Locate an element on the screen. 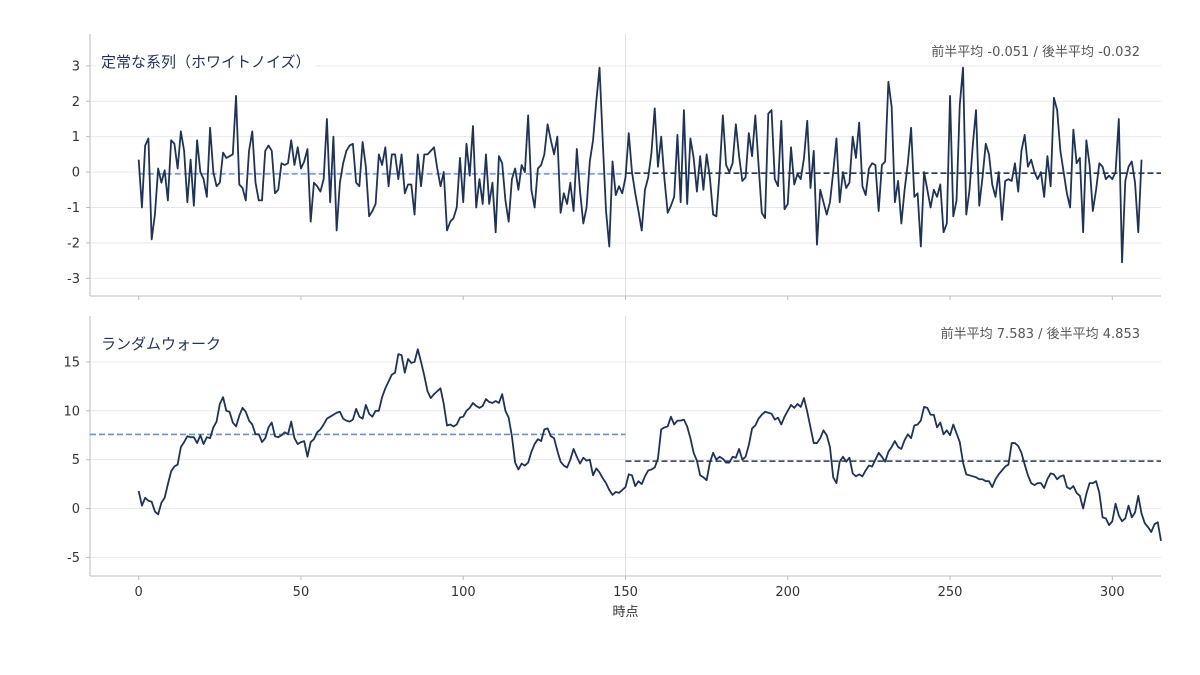 This screenshot has height=675, width=1200. panel-title: 定常な系列（ホワイトノイズ） is located at coordinates (206, 62).